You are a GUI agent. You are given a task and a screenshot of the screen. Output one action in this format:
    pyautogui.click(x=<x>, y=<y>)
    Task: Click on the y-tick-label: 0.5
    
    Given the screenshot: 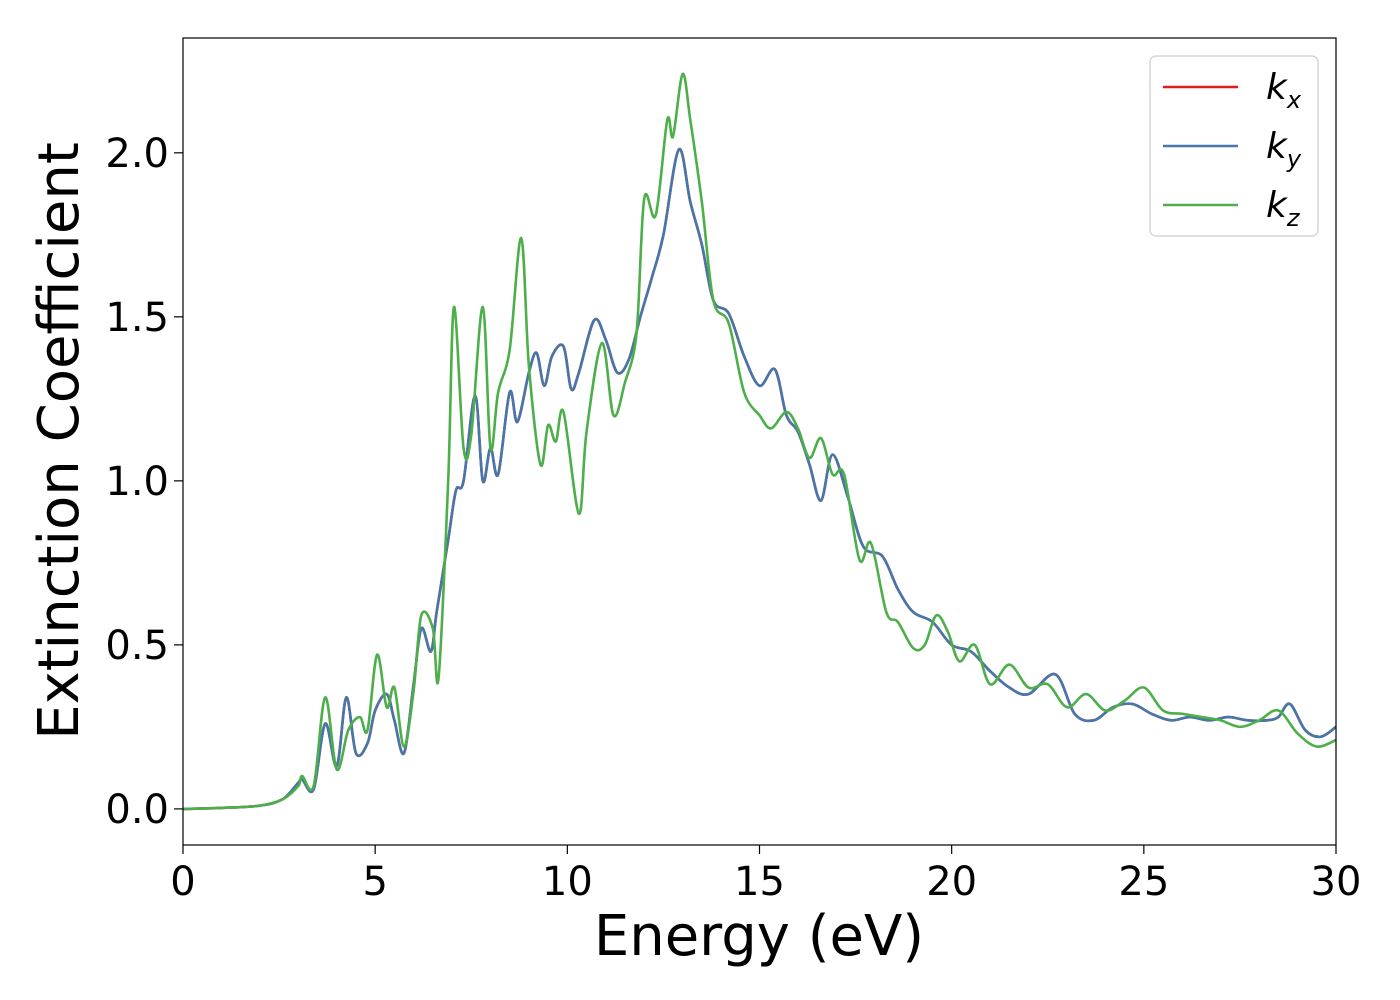 What is the action you would take?
    pyautogui.click(x=137, y=646)
    